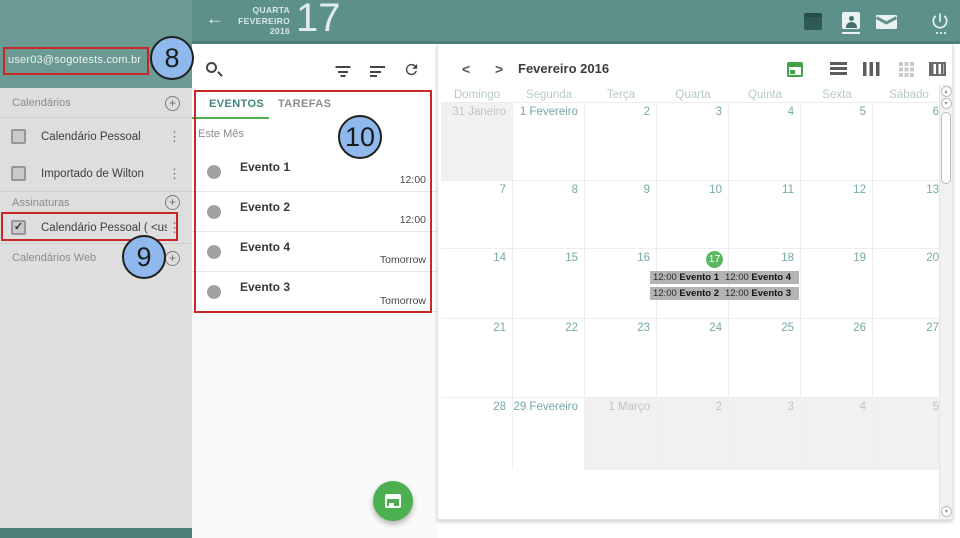  I want to click on date-number: 11, so click(788, 190).